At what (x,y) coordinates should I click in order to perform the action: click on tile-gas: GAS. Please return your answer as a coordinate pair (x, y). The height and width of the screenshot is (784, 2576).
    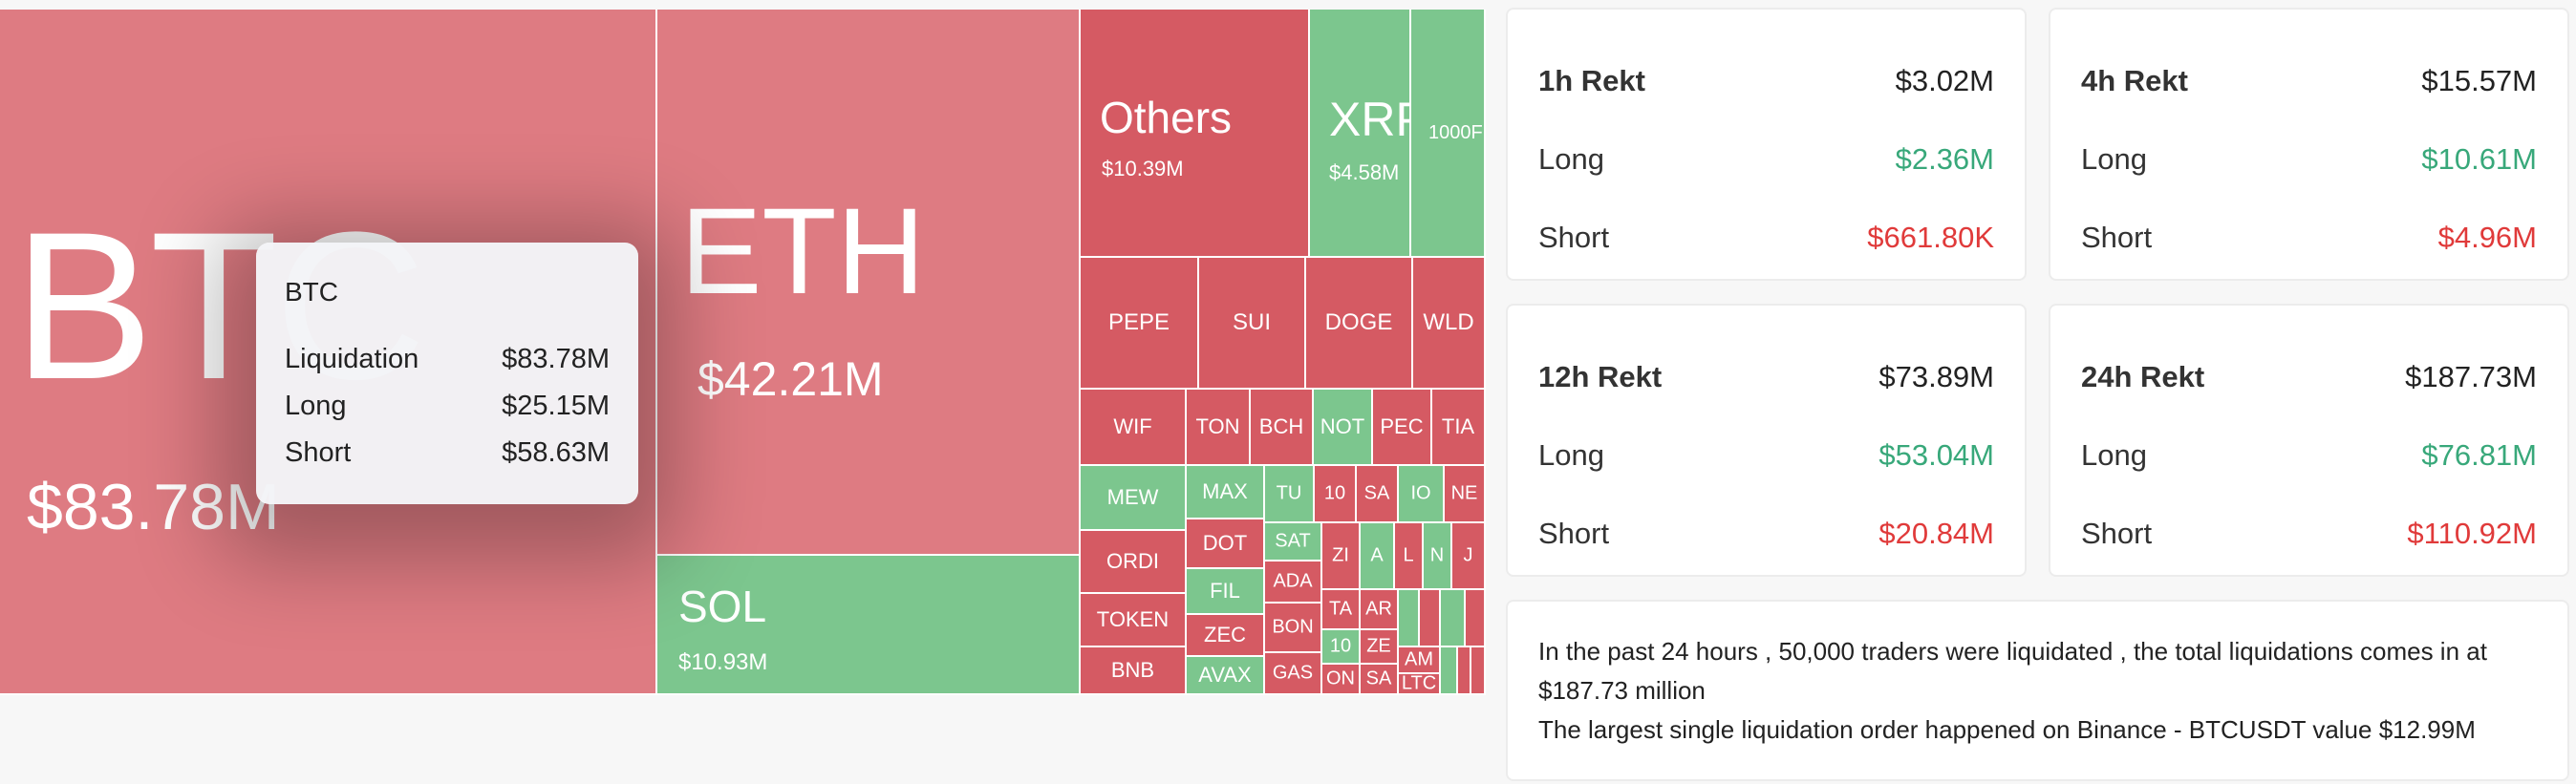
    Looking at the image, I should click on (1293, 674).